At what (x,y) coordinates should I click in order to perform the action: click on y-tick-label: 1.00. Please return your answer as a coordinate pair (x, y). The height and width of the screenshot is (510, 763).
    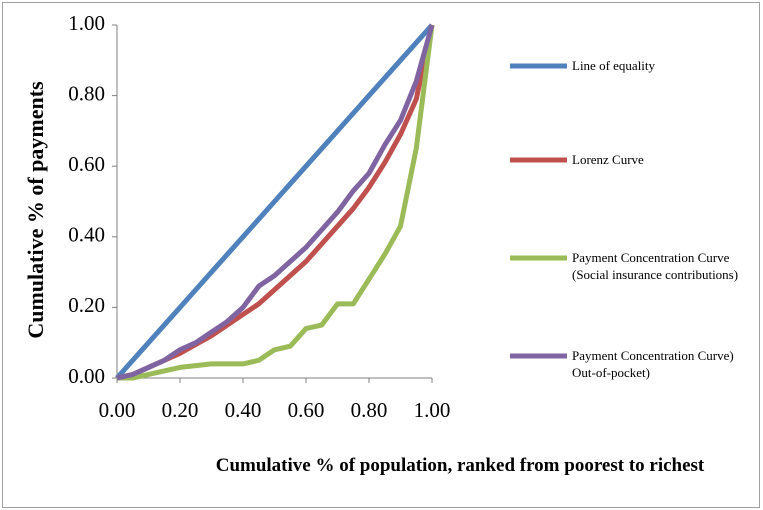
    Looking at the image, I should click on (86, 23).